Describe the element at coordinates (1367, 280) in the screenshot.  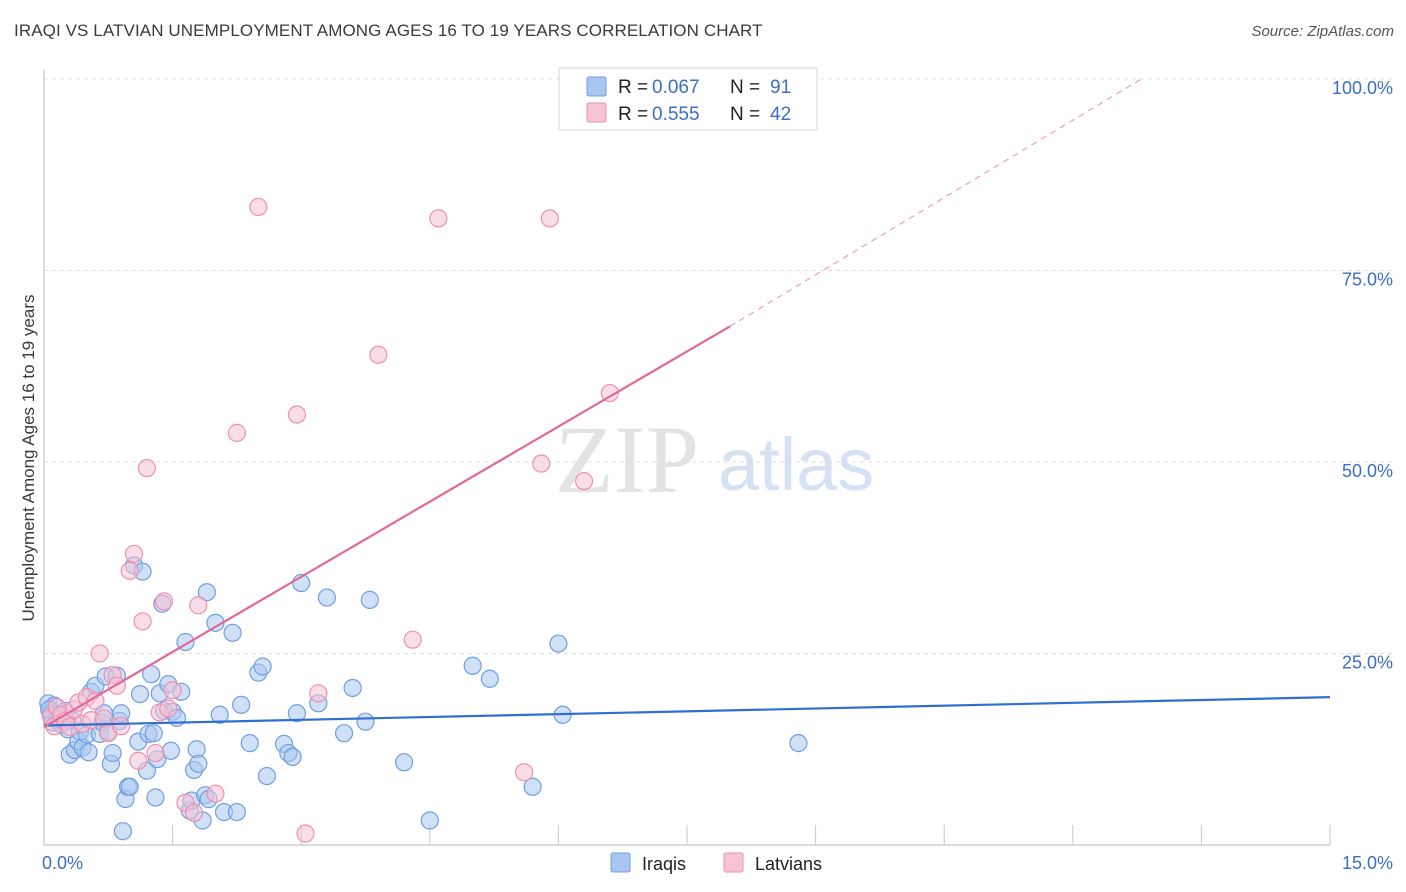
I see `y-tick-label: 75.0%` at that location.